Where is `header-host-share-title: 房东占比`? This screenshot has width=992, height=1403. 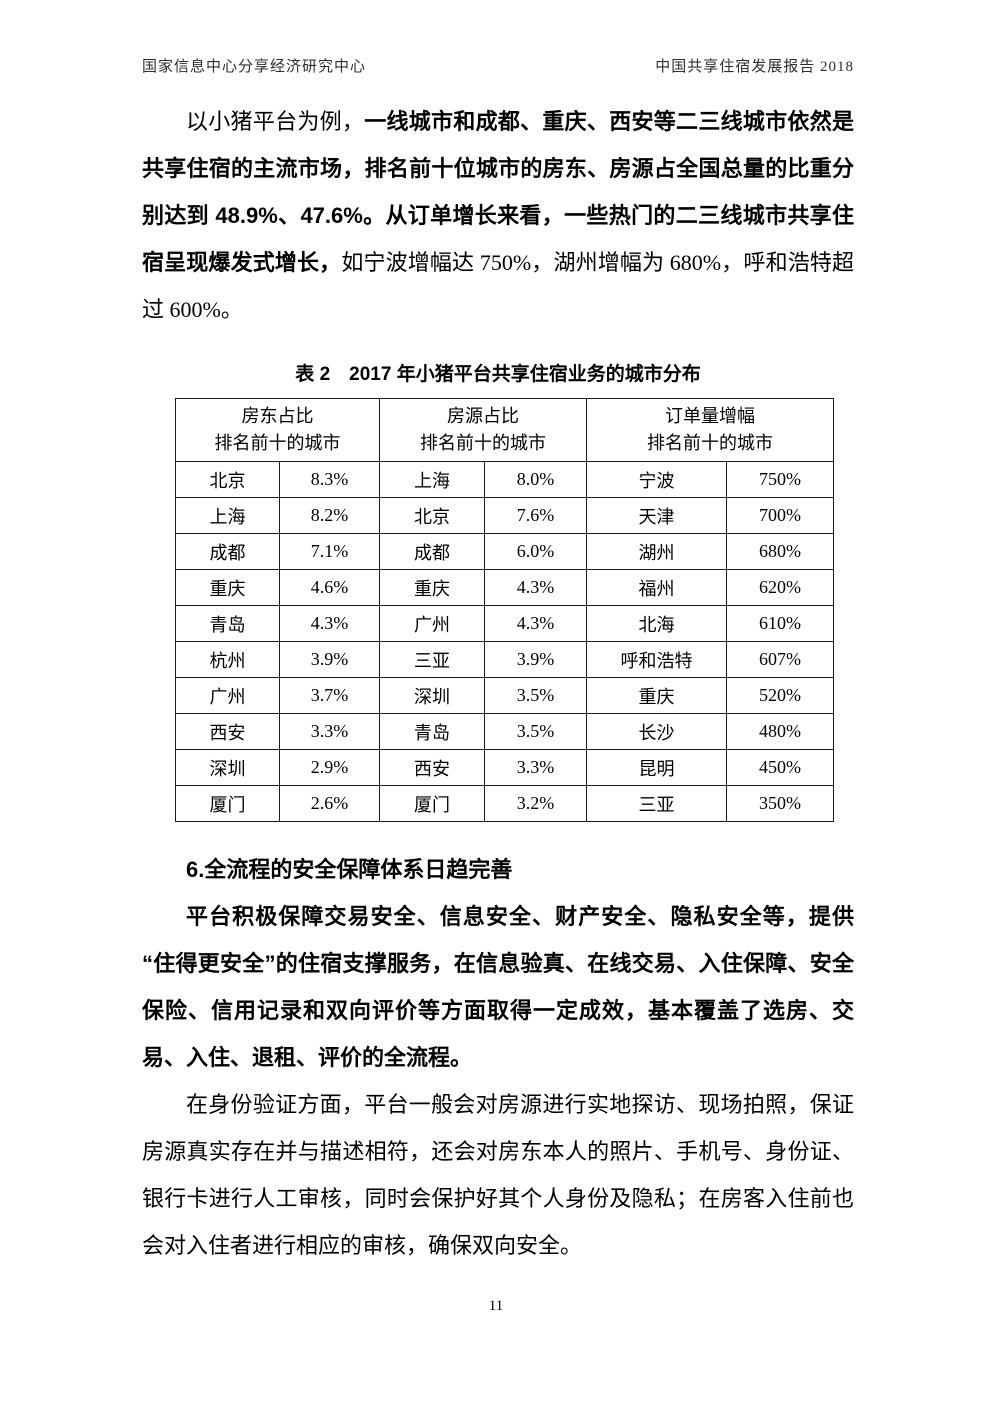 header-host-share-title: 房东占比 is located at coordinates (277, 416).